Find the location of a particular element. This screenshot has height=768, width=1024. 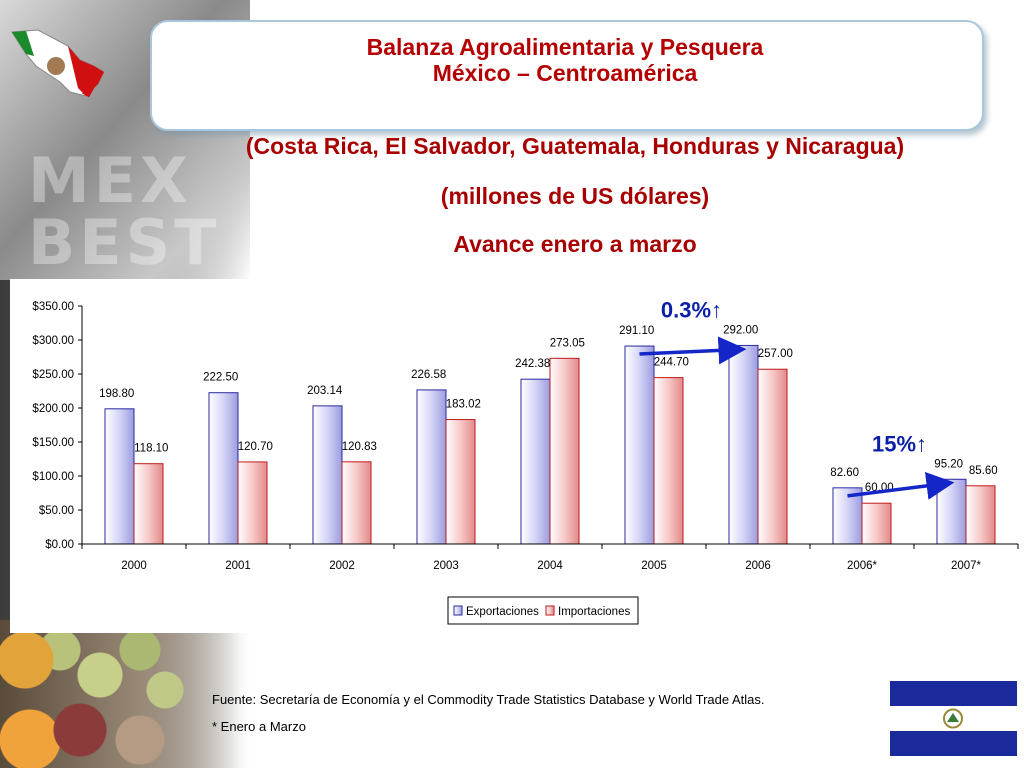

y-tick-label: $300.00 is located at coordinates (53, 341).